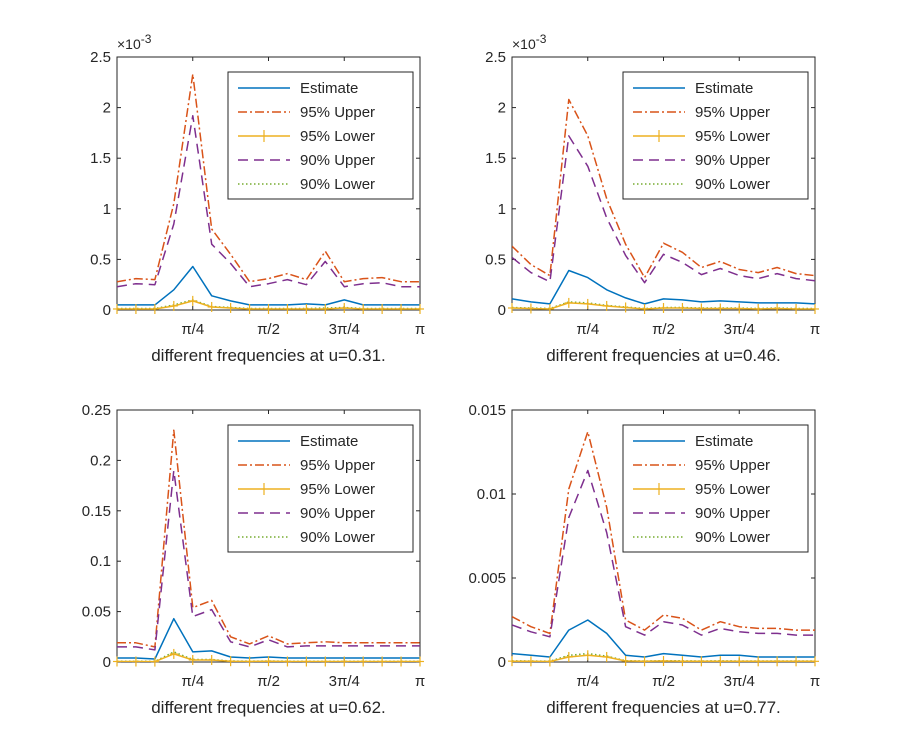  Describe the element at coordinates (663, 355) in the screenshot. I see `x-axis-label: different frequencies at u=0.46.` at that location.